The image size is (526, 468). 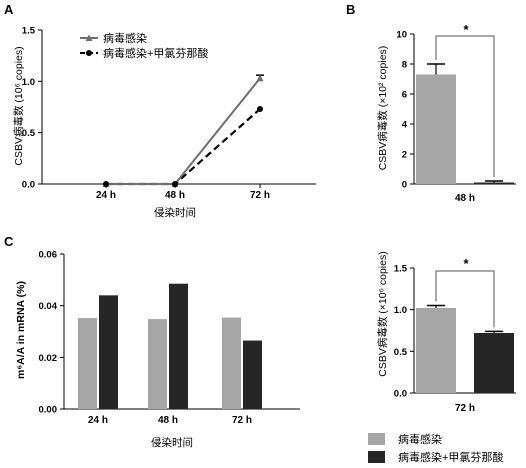 What do you see at coordinates (404, 185) in the screenshot?
I see `panel-b-ytick-label: 0` at bounding box center [404, 185].